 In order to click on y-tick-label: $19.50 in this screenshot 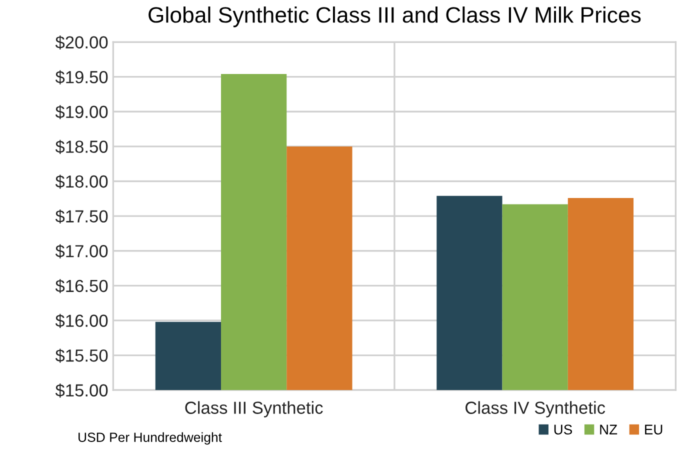, I will do `click(81, 77)`.